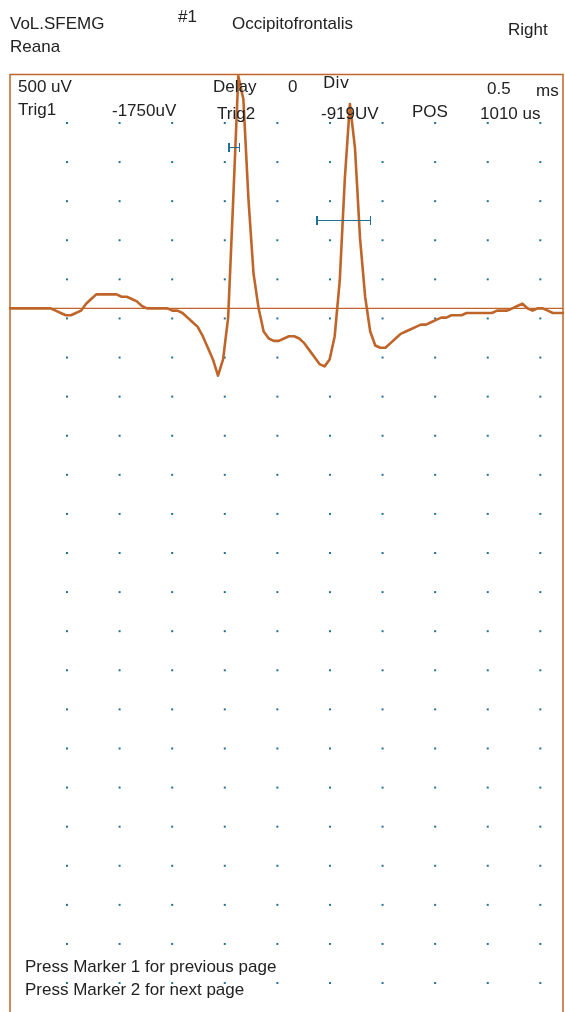 Image resolution: width=565 pixels, height=1012 pixels. Describe the element at coordinates (151, 967) in the screenshot. I see `text: Press Marker 1 for previous page` at that location.